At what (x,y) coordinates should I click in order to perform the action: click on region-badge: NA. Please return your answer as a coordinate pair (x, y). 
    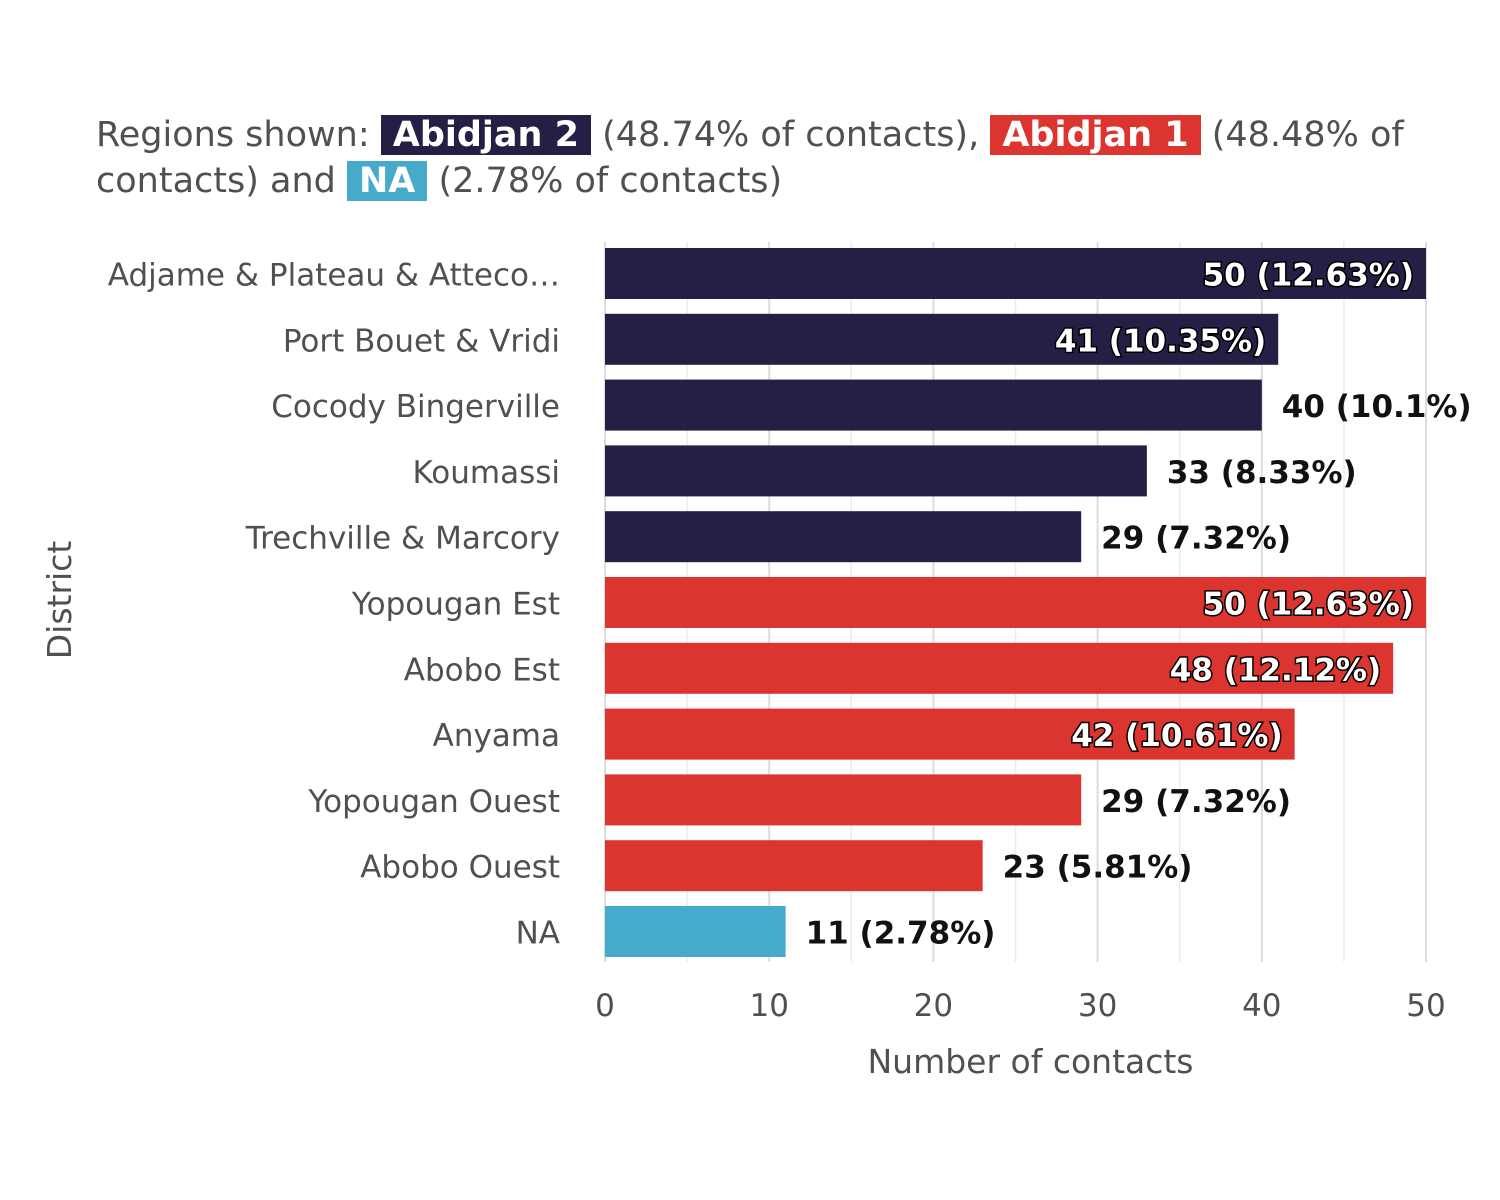
    Looking at the image, I should click on (387, 181).